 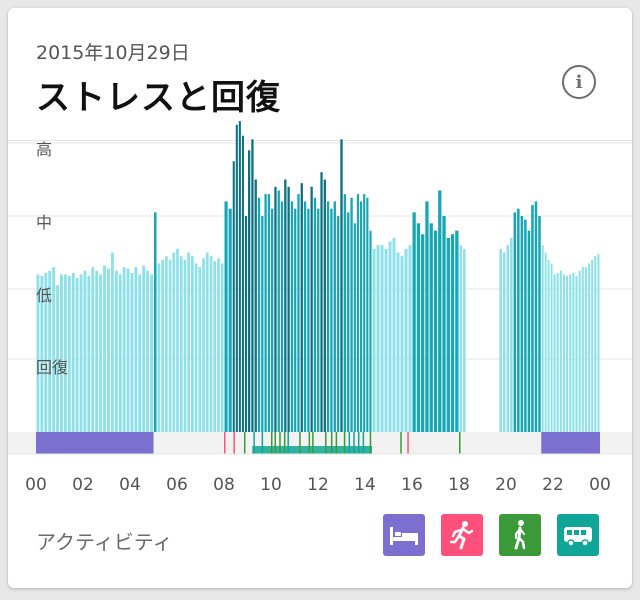 What do you see at coordinates (365, 485) in the screenshot?
I see `x-tick-label: 14` at bounding box center [365, 485].